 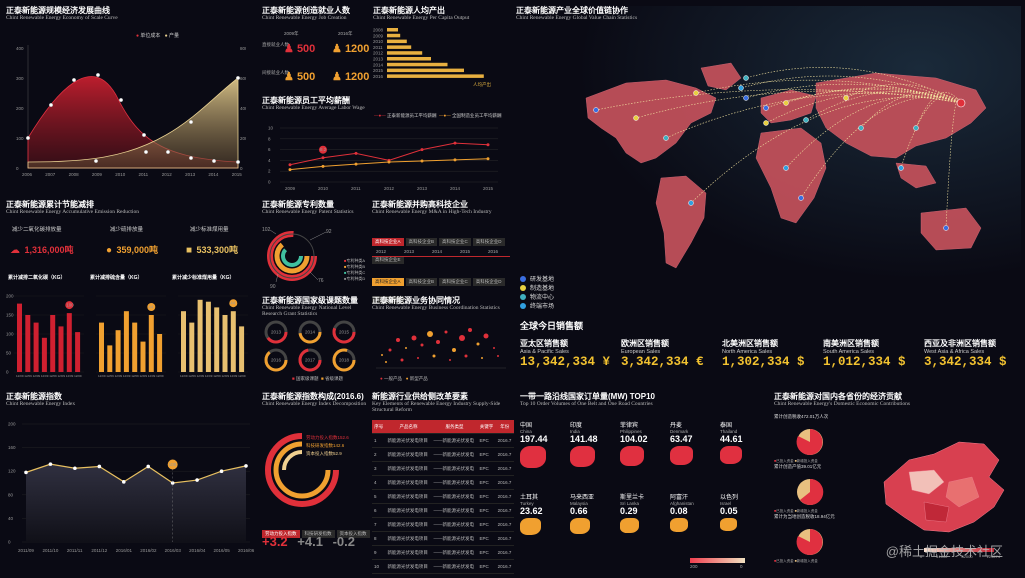 I want to click on sales-region-subtitle: European Sales, so click(x=641, y=352).